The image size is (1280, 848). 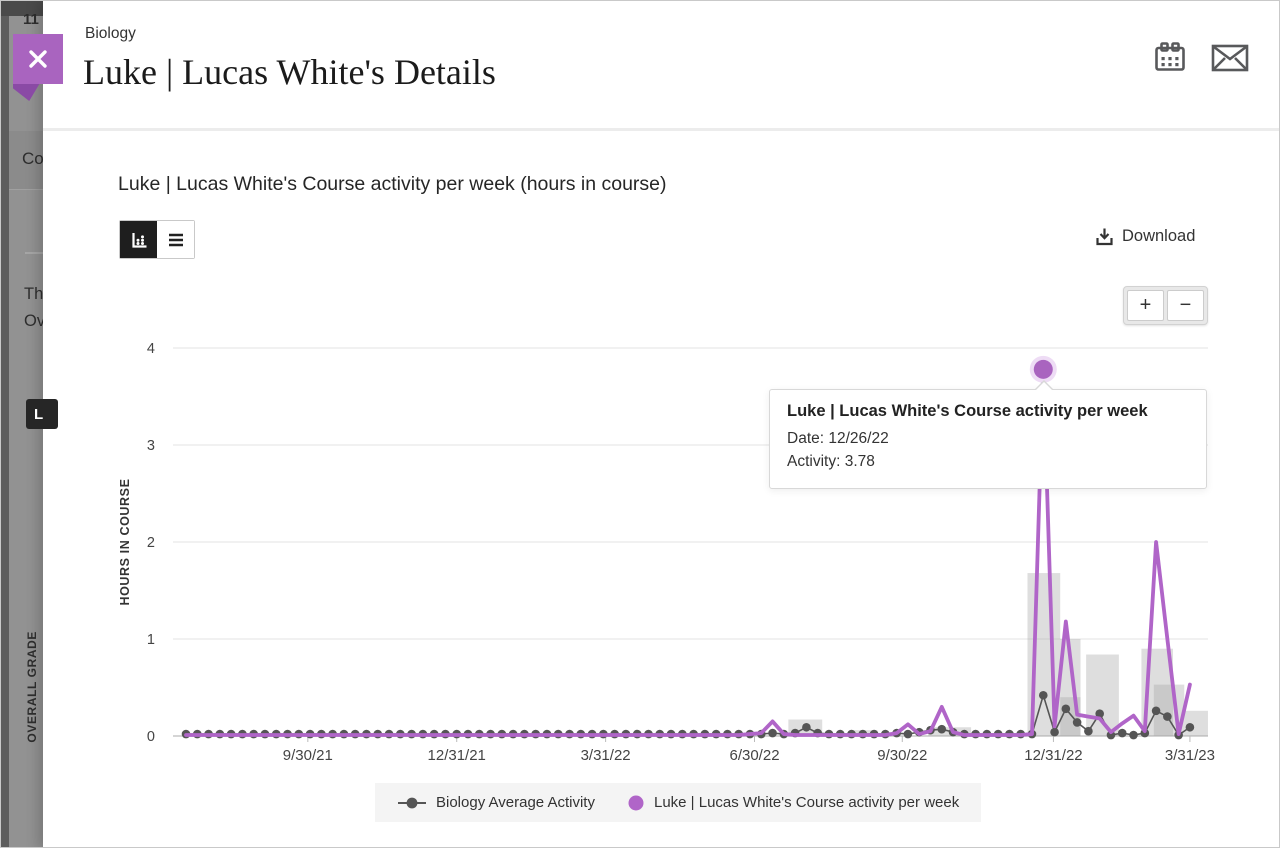 I want to click on background-sidebar-strip, so click(x=5, y=424).